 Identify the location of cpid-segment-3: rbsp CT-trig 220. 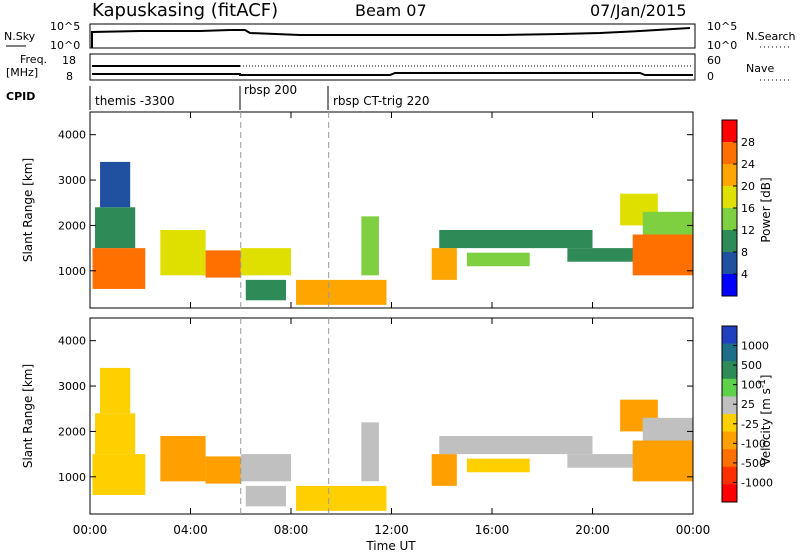
(381, 101).